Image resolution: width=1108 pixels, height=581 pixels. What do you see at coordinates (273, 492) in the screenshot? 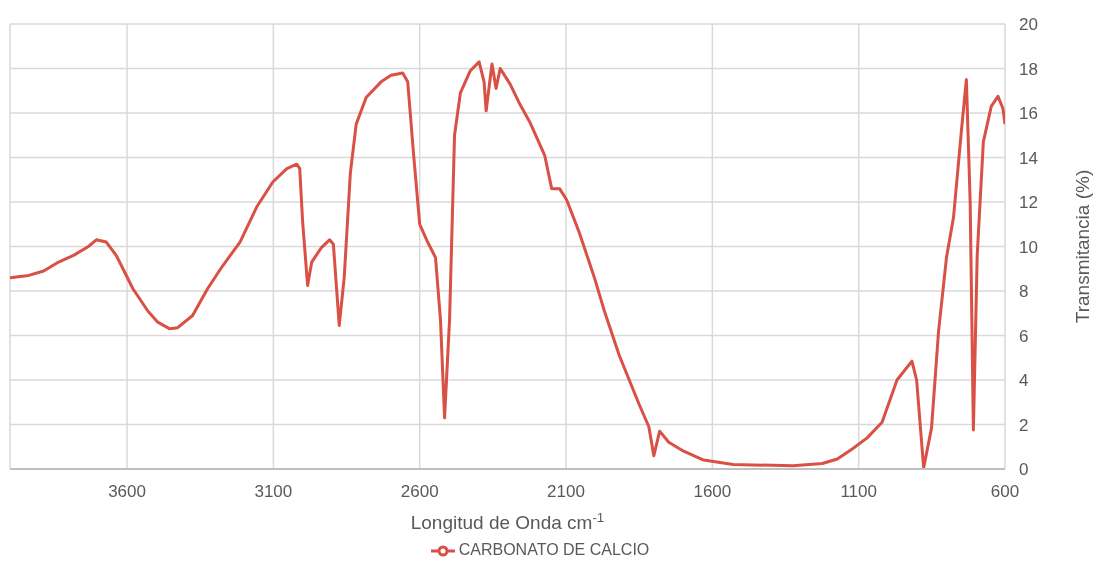
I see `x-tick-label: 3100` at bounding box center [273, 492].